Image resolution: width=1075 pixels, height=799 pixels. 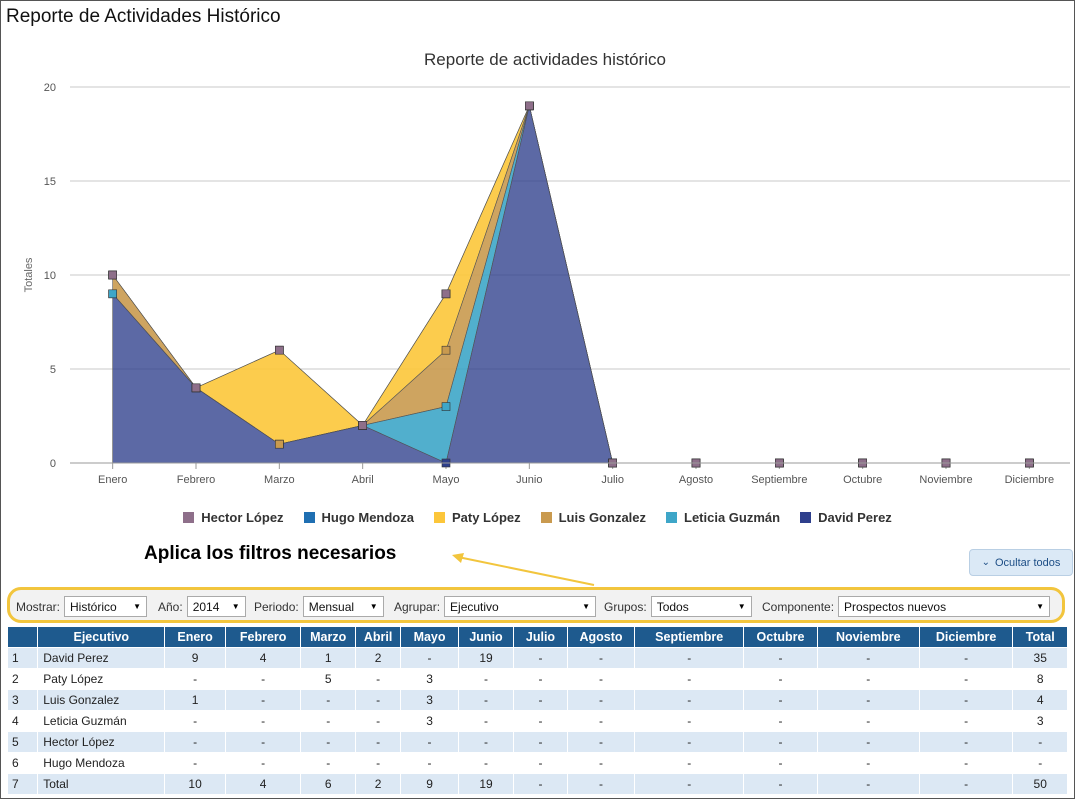 What do you see at coordinates (780, 637) in the screenshot?
I see `column-header: Octubre` at bounding box center [780, 637].